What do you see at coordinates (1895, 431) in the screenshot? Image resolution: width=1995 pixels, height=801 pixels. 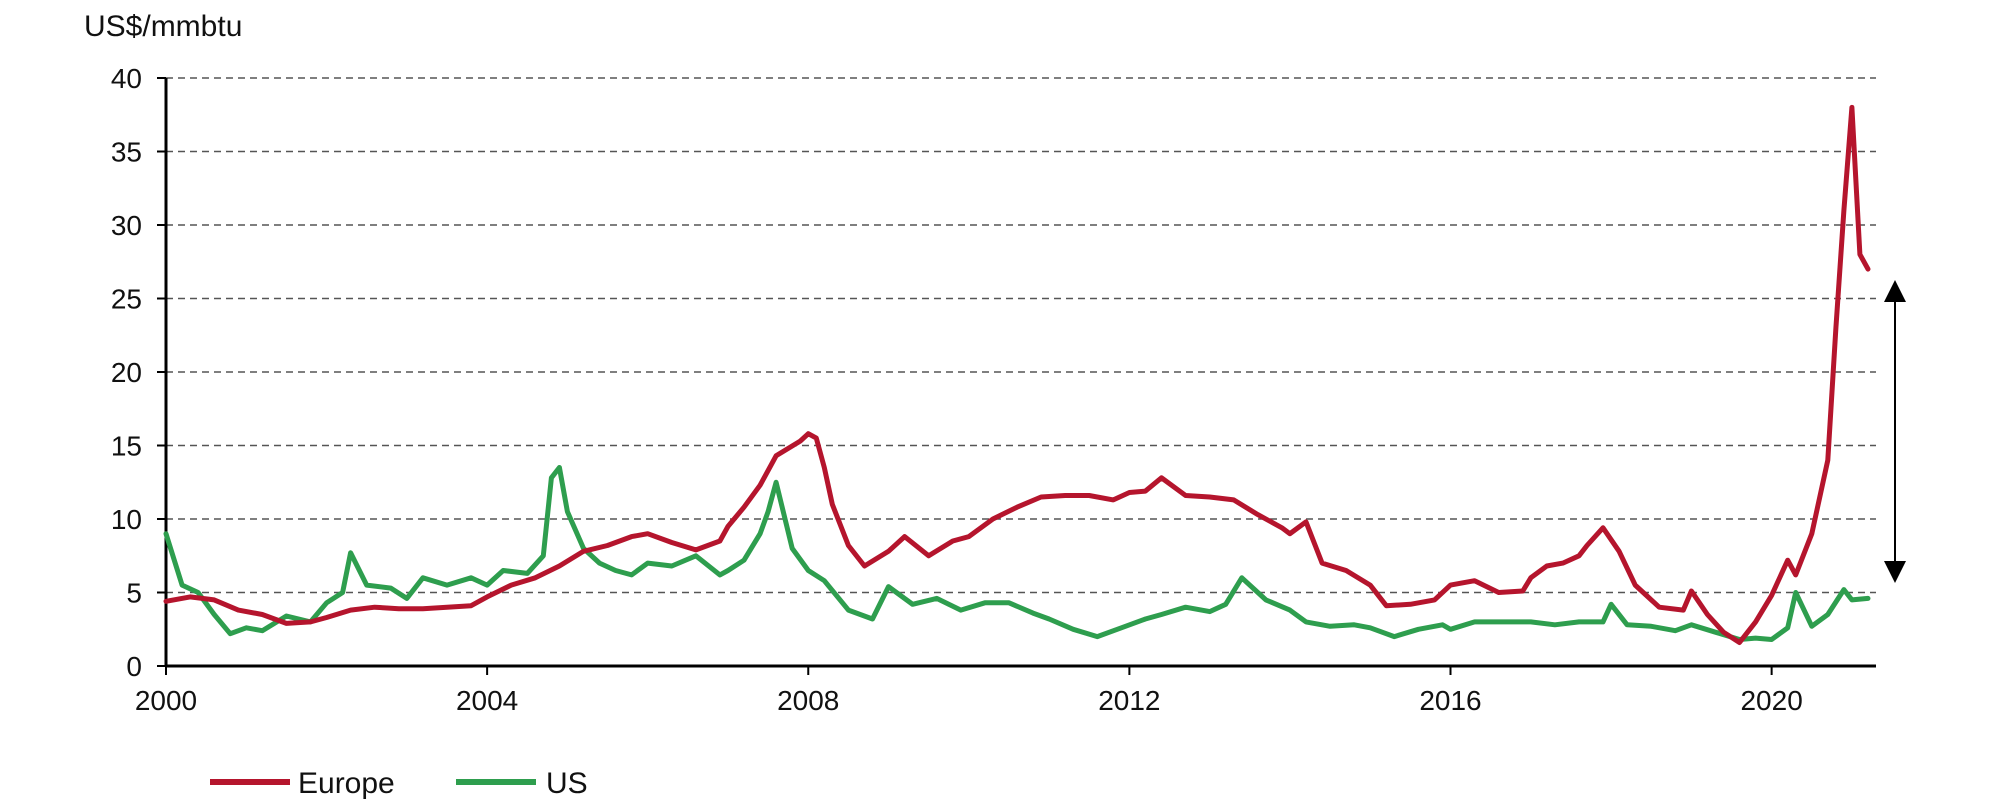 I see `range-arrow-annotation` at bounding box center [1895, 431].